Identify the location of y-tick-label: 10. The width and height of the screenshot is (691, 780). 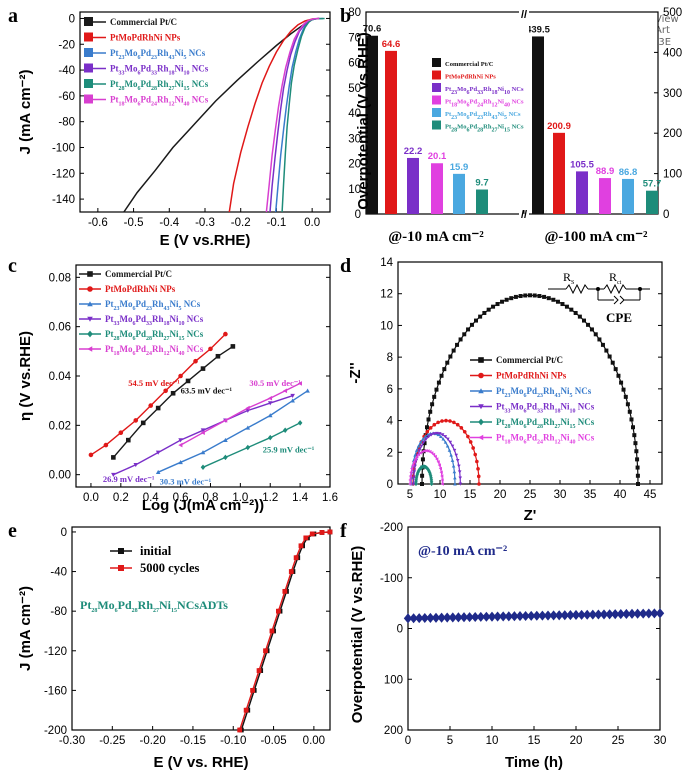
(354, 190).